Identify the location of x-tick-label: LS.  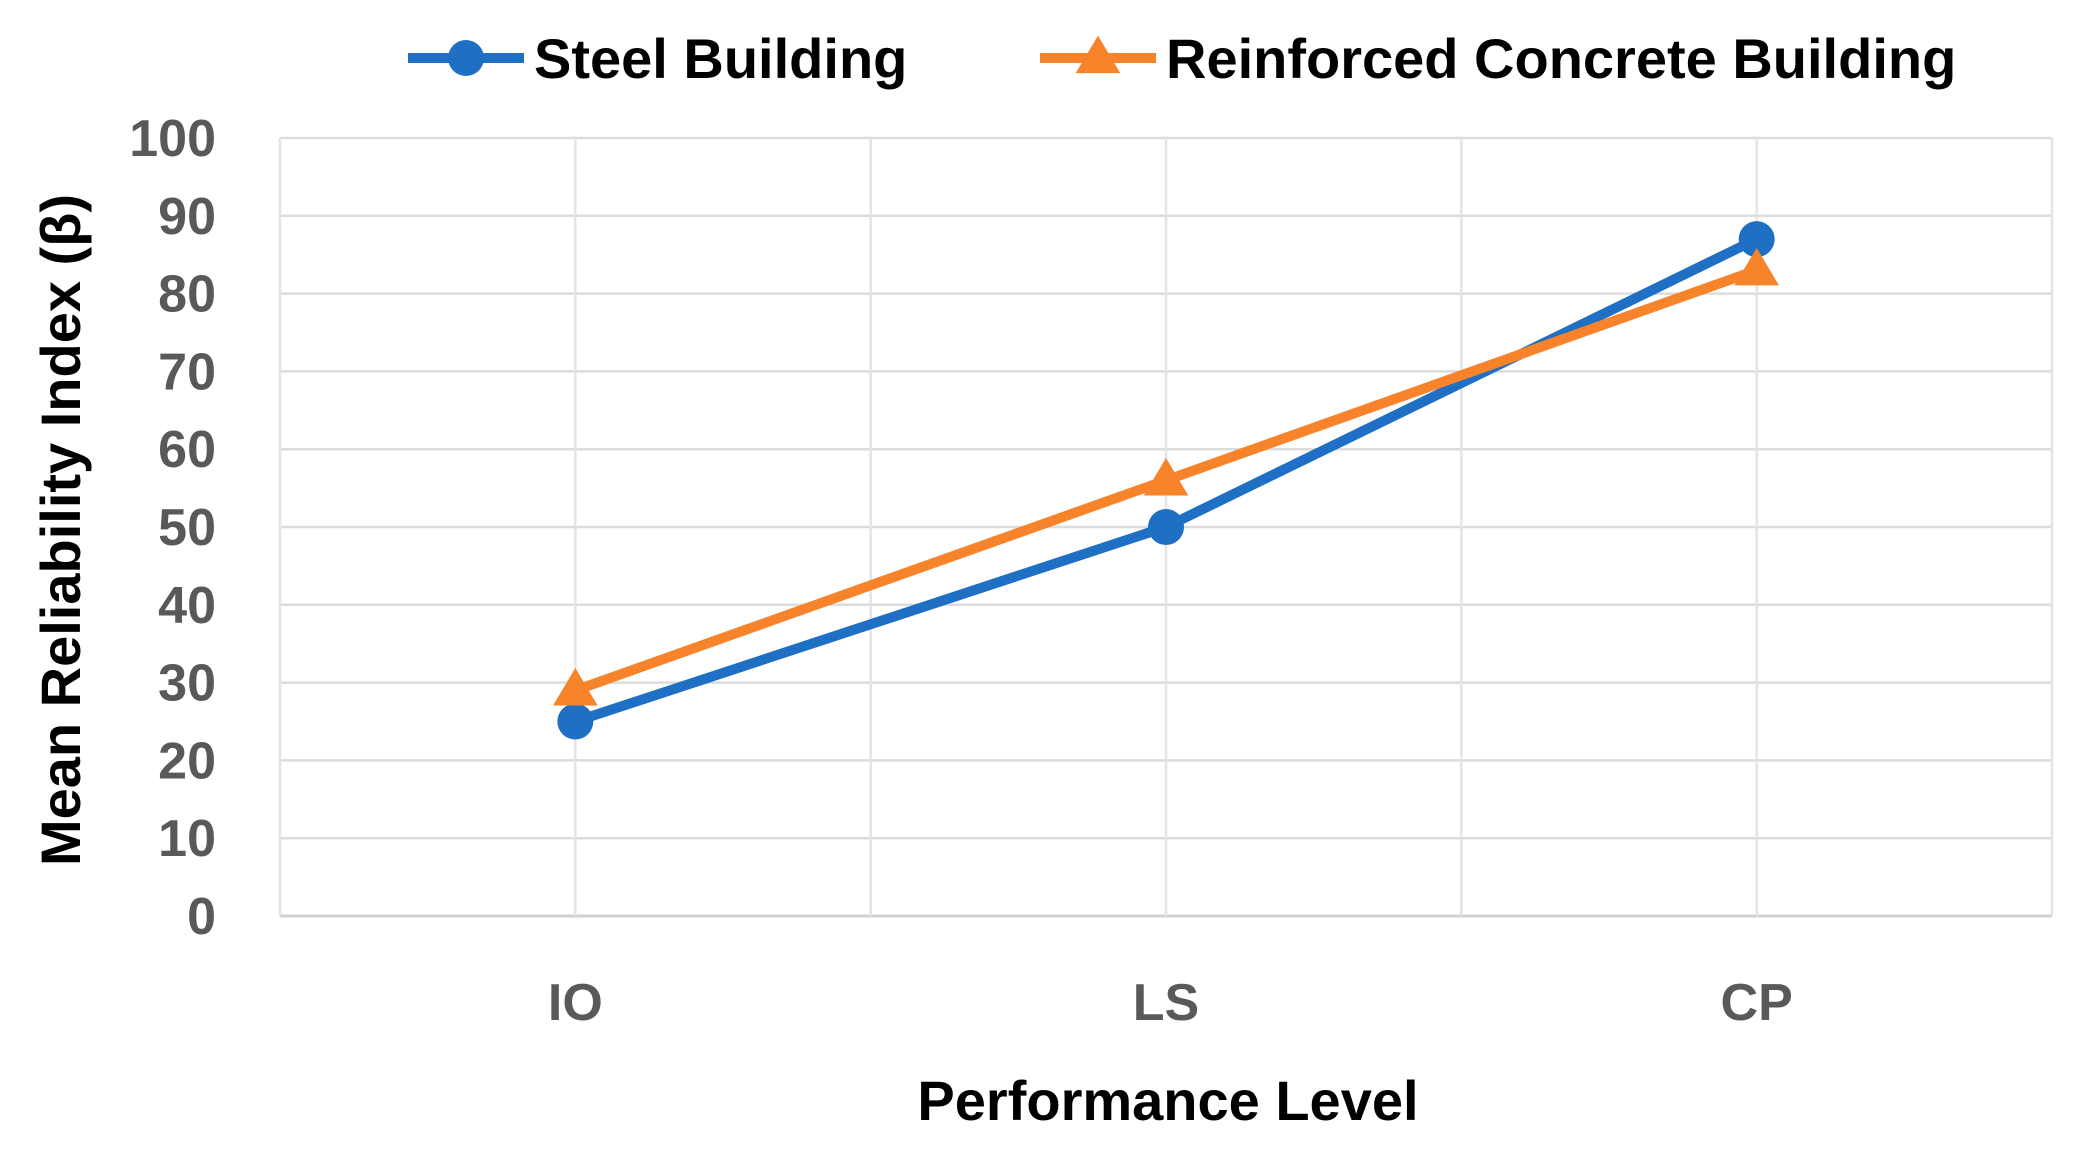
(1166, 1003).